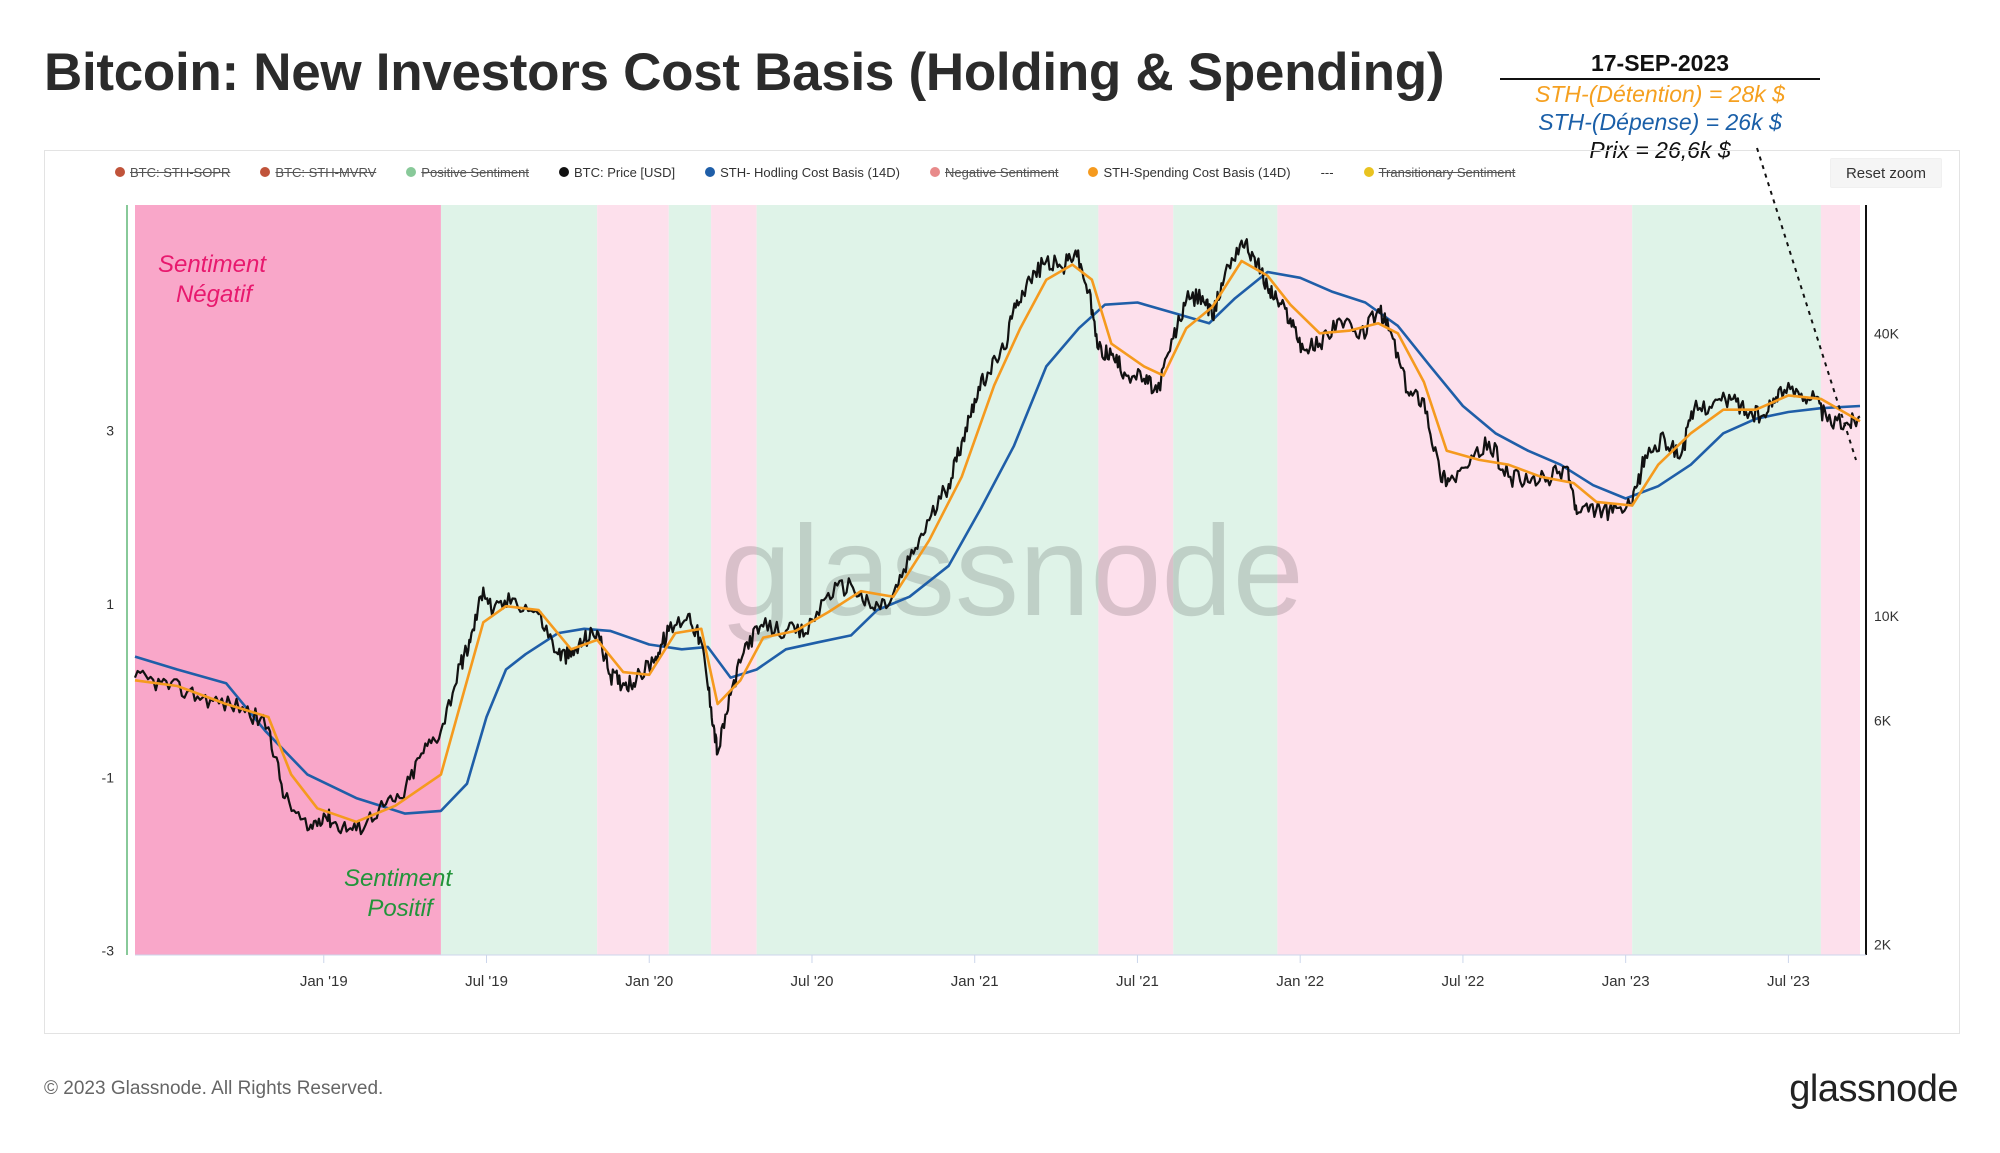 Image resolution: width=2000 pixels, height=1153 pixels. What do you see at coordinates (1887, 333) in the screenshot?
I see `right-tick-label: 40K` at bounding box center [1887, 333].